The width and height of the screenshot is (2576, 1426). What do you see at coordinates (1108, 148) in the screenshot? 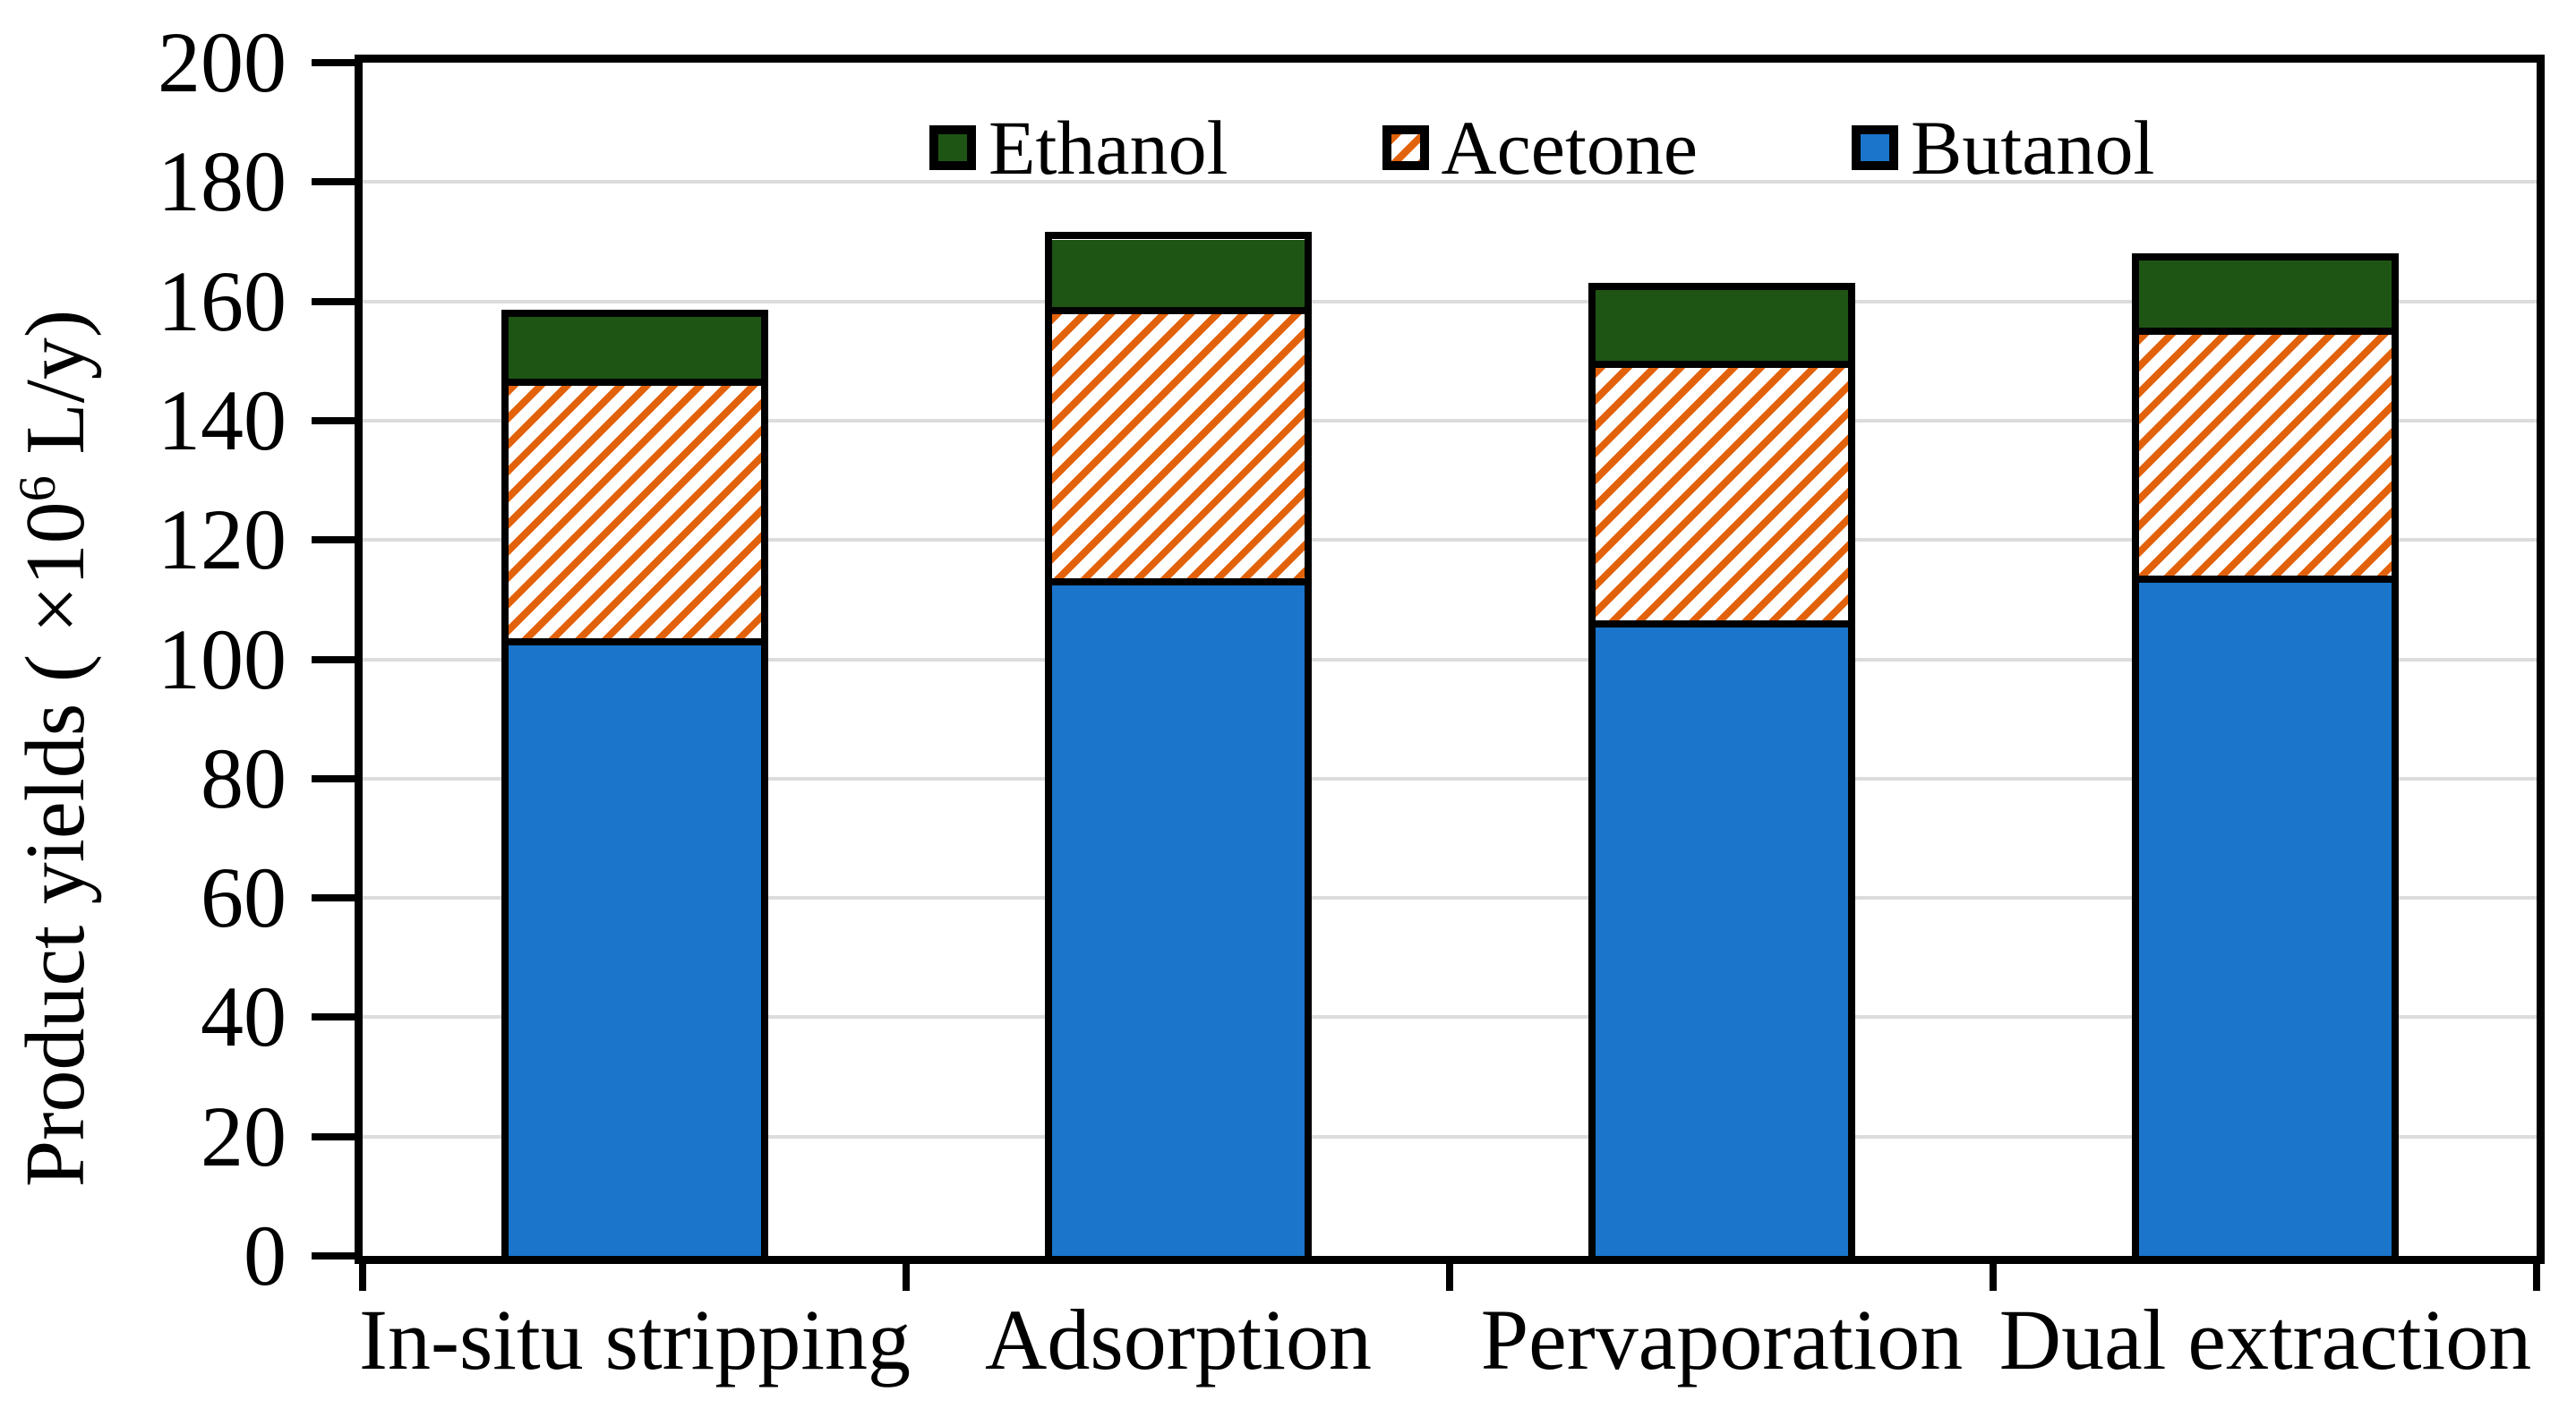
I see `legend-label-ethanol: Ethanol` at bounding box center [1108, 148].